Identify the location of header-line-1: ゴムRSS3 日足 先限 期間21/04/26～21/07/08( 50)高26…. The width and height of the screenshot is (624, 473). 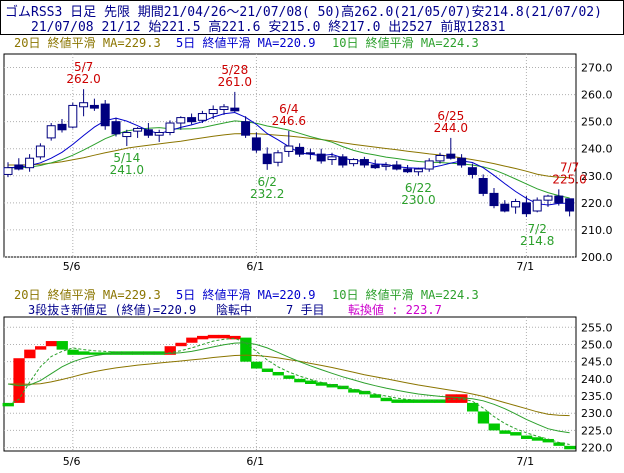
(303, 12).